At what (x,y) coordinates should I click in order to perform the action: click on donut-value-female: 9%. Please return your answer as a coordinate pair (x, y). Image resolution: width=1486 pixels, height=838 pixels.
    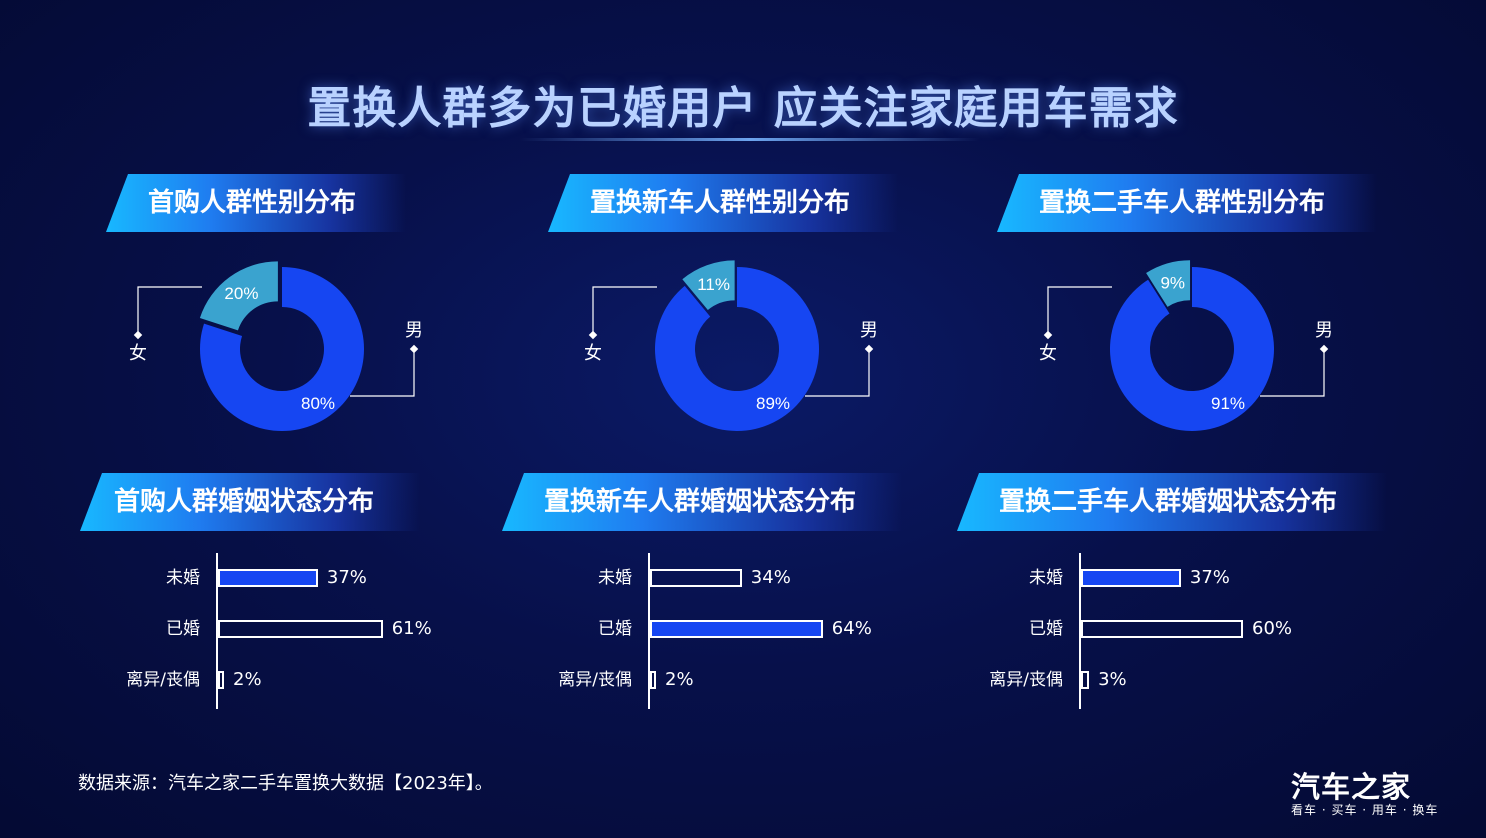
    Looking at the image, I should click on (1172, 283).